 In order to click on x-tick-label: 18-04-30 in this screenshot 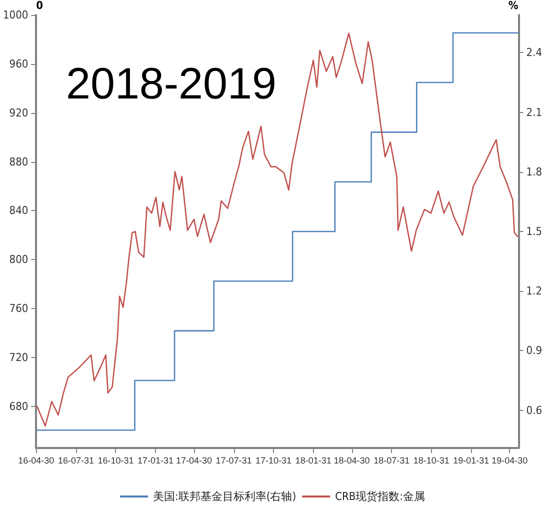, I will do `click(352, 461)`.